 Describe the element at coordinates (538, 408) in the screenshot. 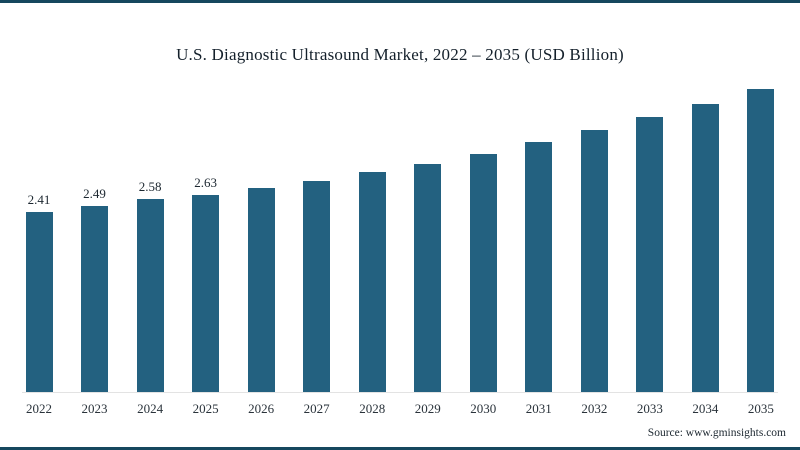

I see `x-tick-label: 2031` at that location.